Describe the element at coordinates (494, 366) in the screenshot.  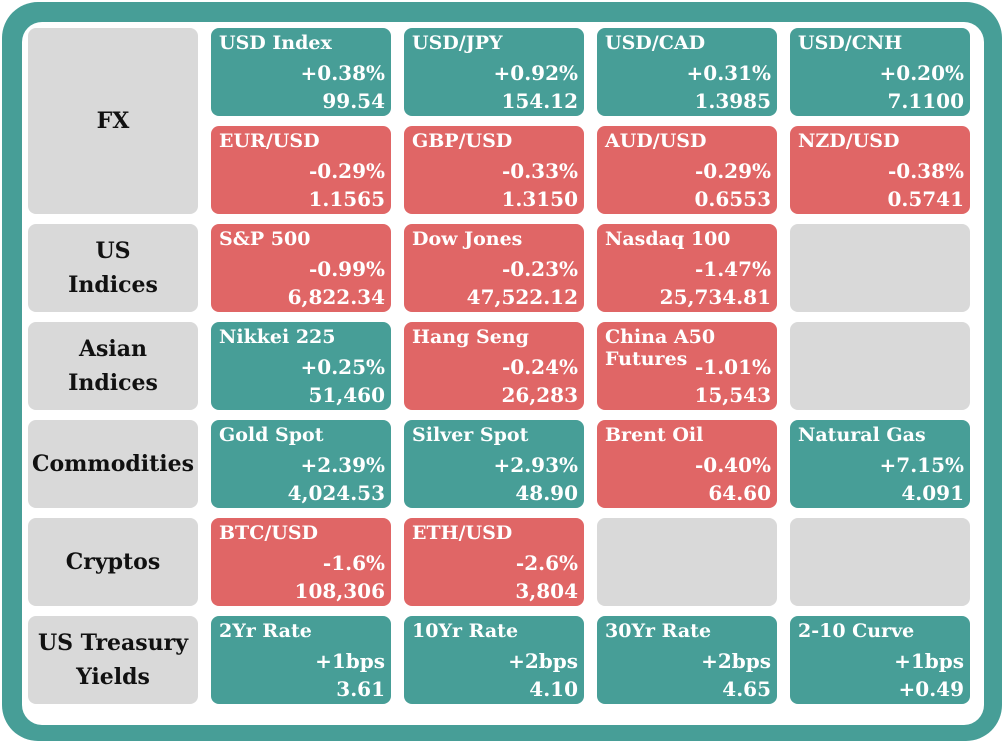
I see `tile-hang-seng: Hang Seng -0.24% 26,283` at that location.